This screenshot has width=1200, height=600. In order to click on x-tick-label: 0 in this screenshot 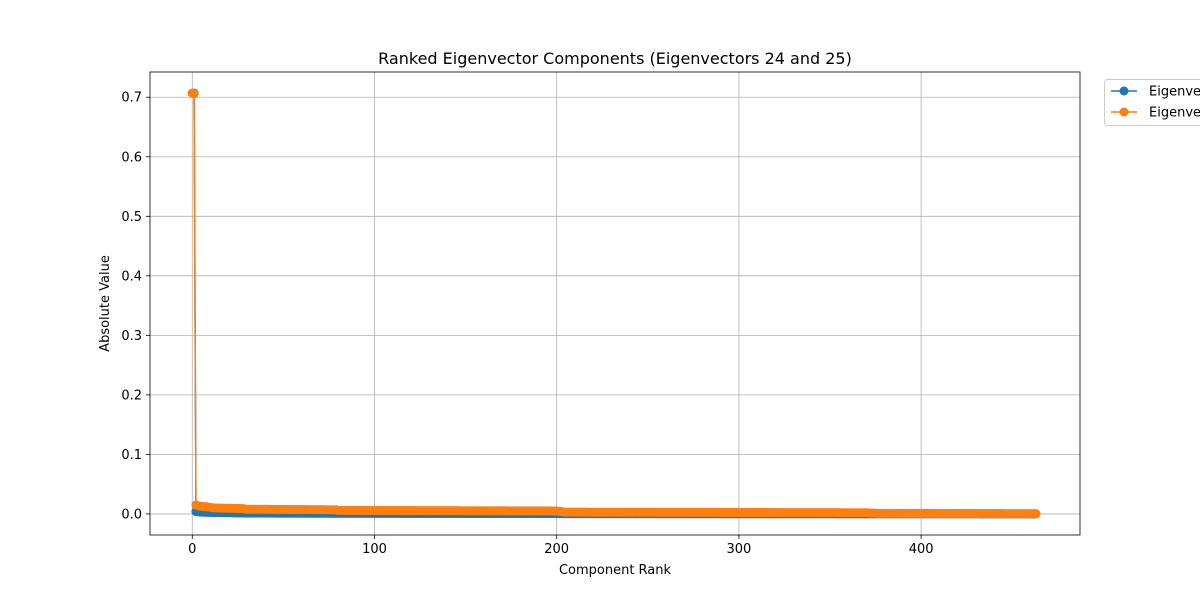, I will do `click(192, 549)`.